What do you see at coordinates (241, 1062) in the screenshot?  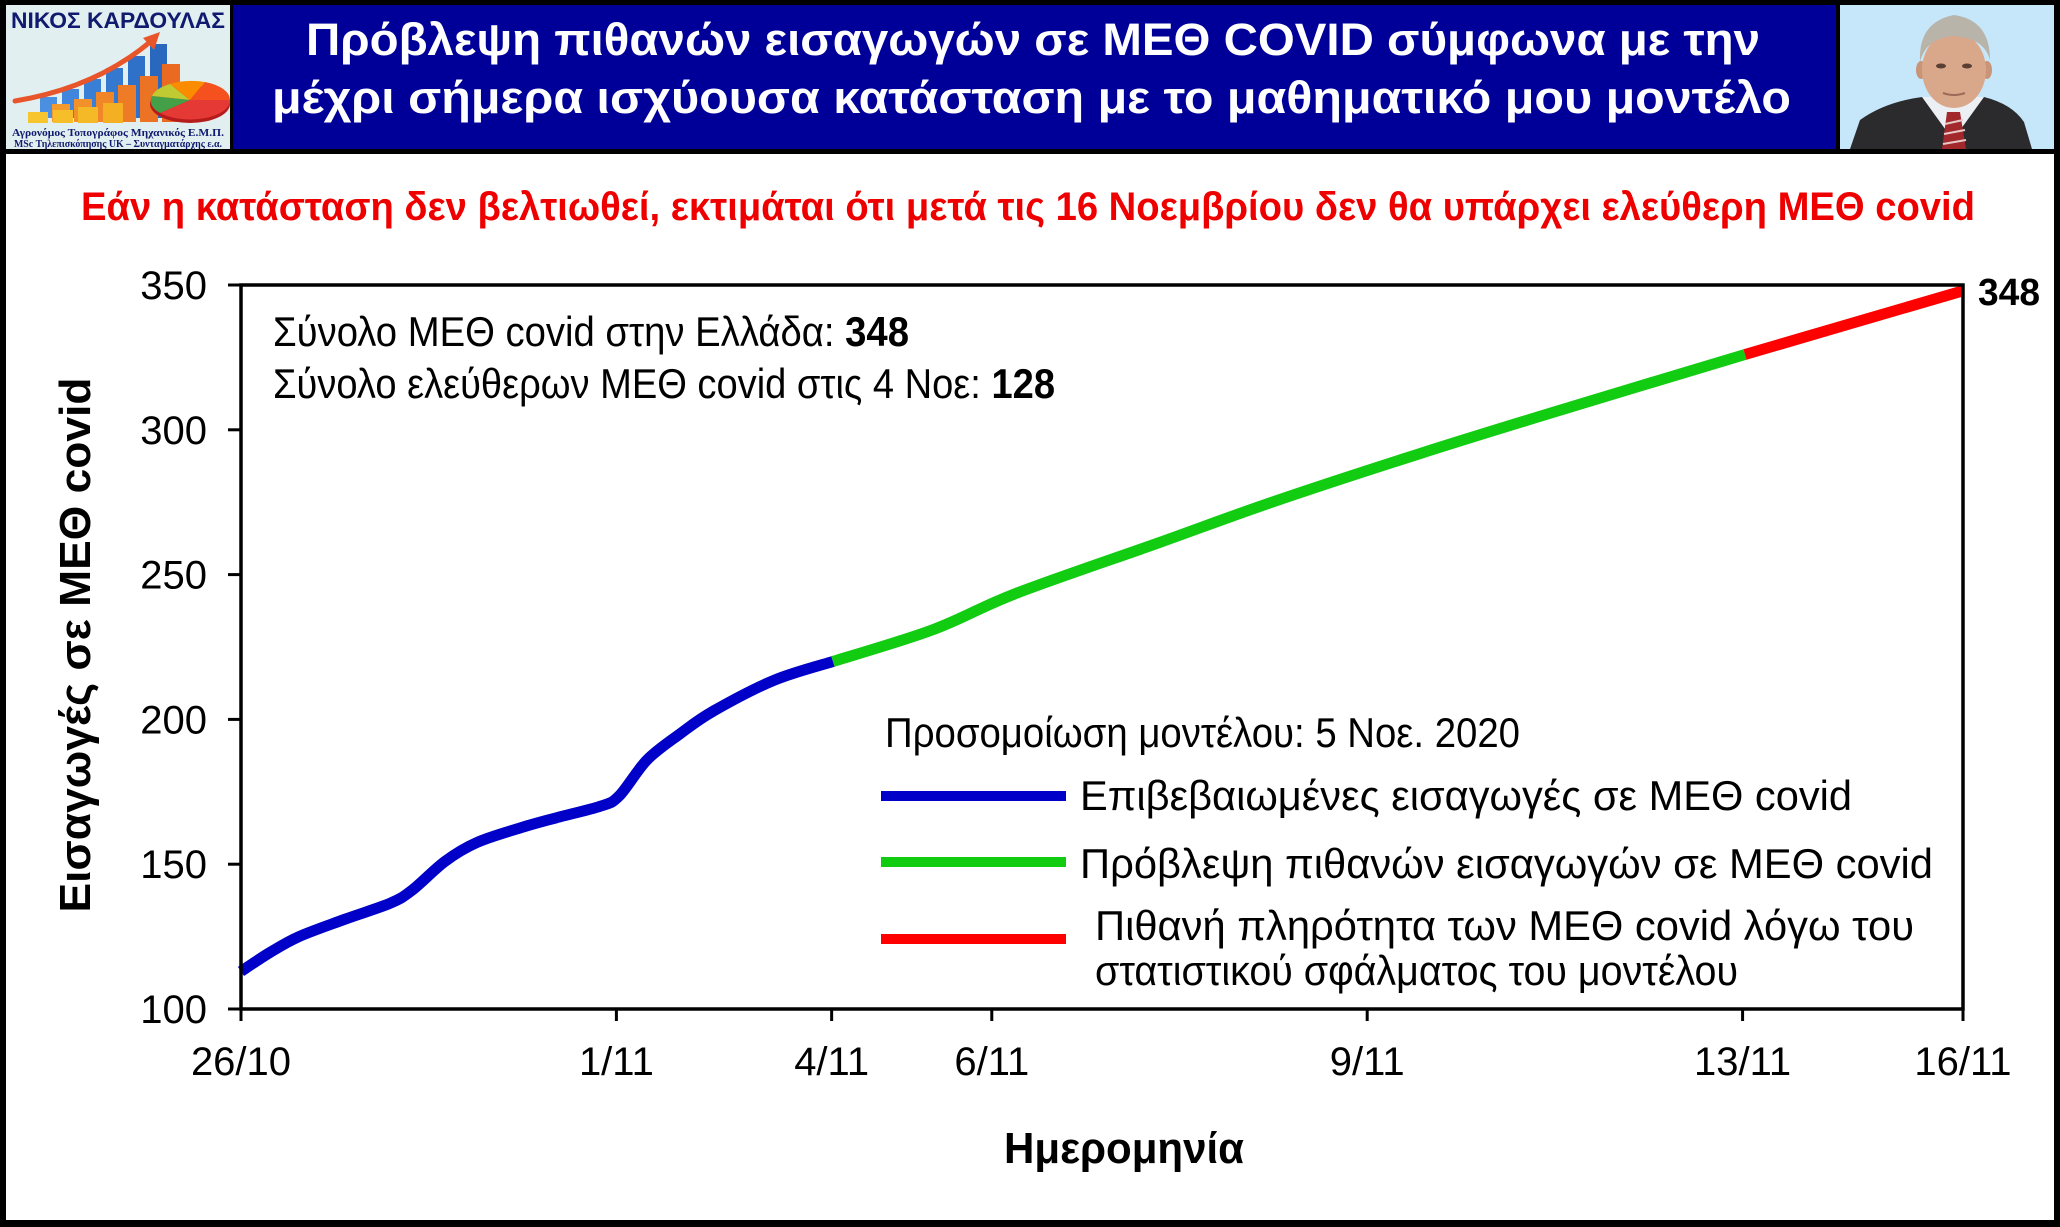 I see `x-tick-label: 26/10` at bounding box center [241, 1062].